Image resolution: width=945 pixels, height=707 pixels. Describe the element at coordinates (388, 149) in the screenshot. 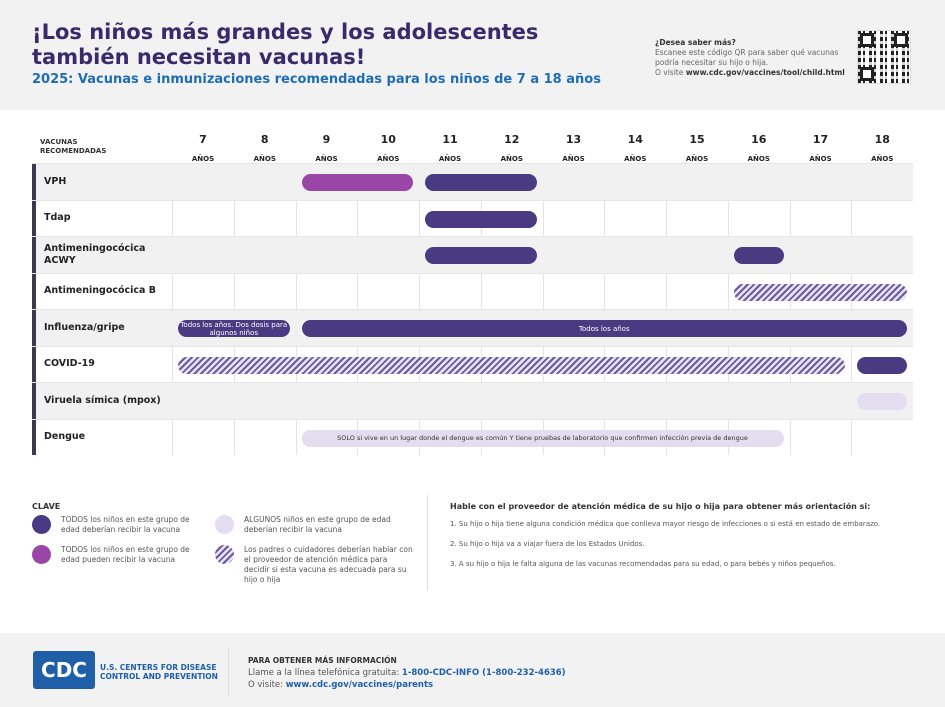

I see `age-column-header: 10 AÑOS` at that location.